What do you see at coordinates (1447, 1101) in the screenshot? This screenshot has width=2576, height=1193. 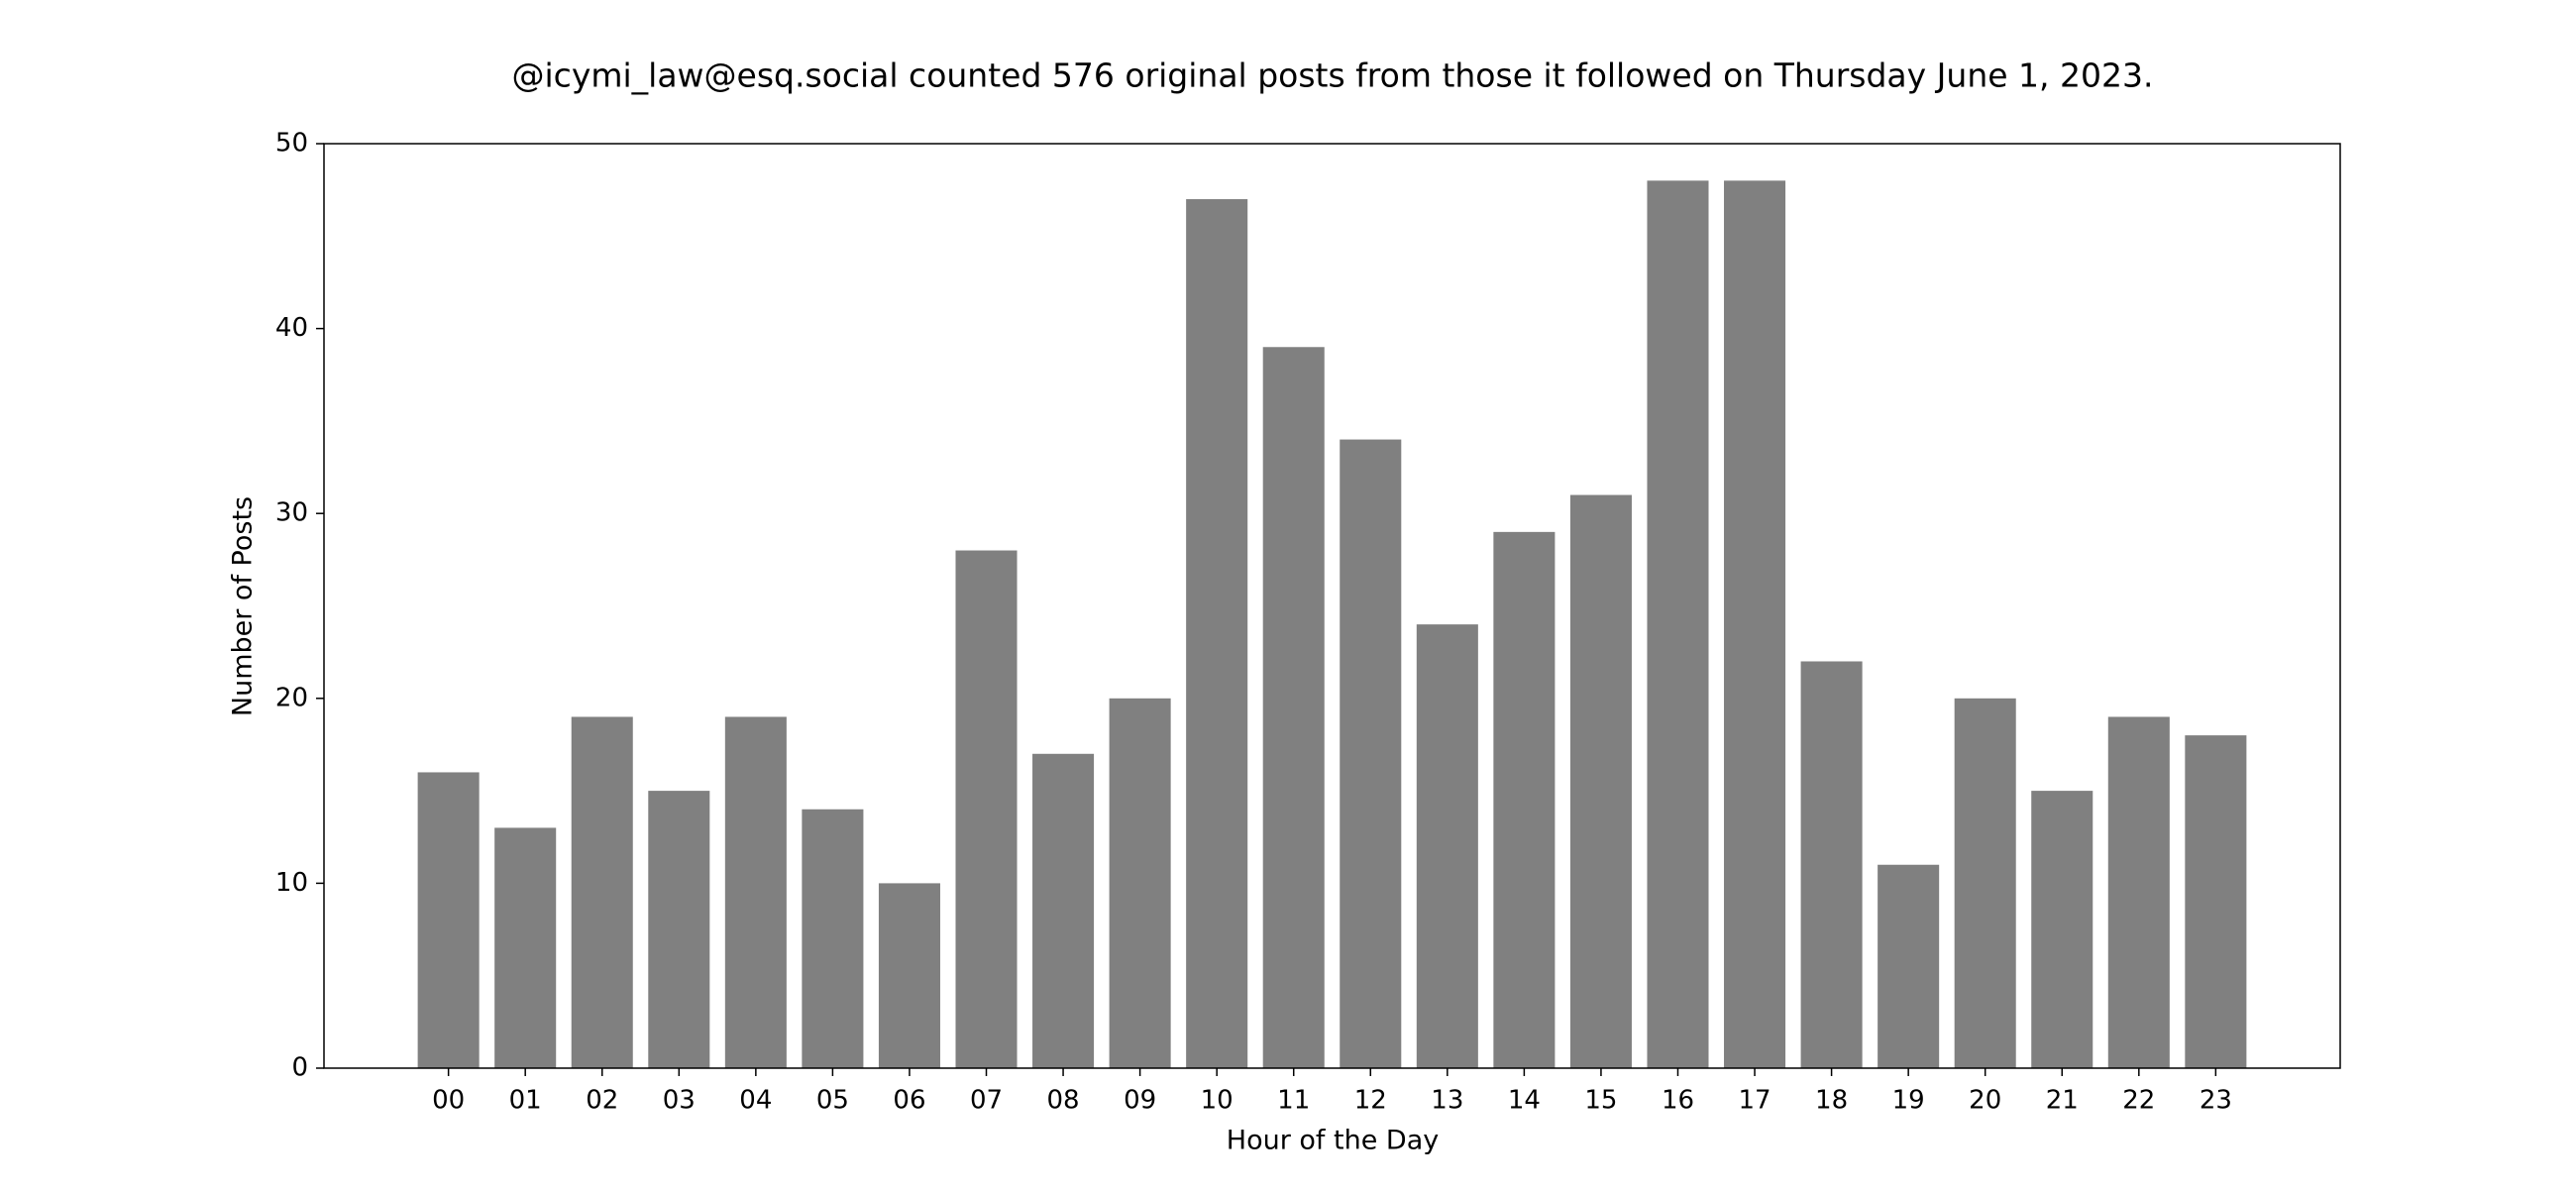 I see `x-tick-label: 13` at bounding box center [1447, 1101].